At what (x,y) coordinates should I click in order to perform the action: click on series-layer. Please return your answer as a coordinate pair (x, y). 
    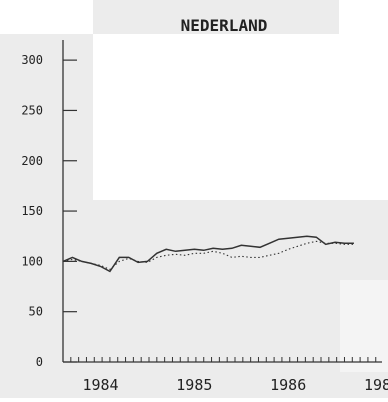
    Looking at the image, I should click on (208, 254).